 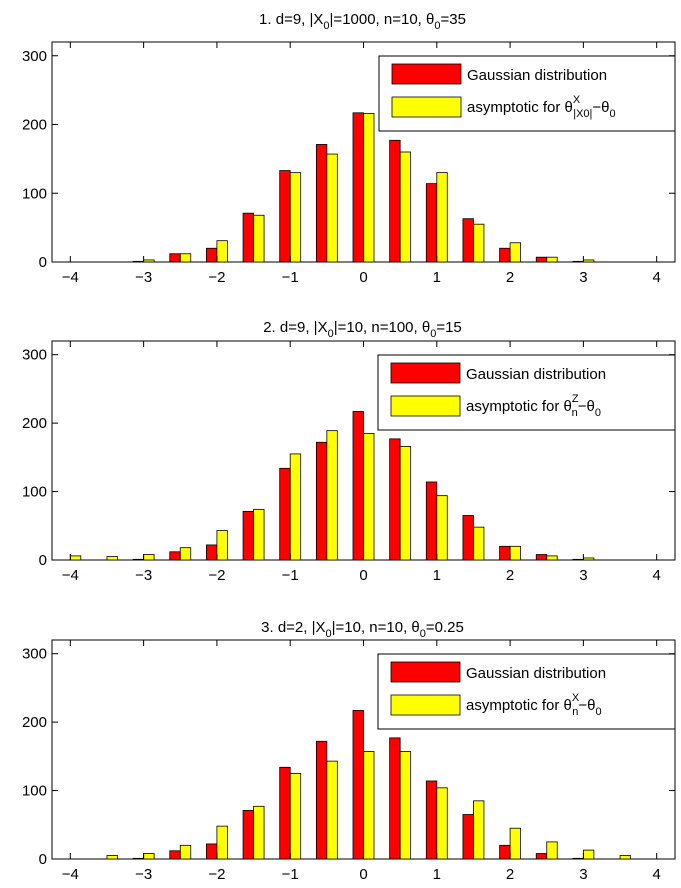 I want to click on bar-series2-x0.5, so click(x=405, y=207).